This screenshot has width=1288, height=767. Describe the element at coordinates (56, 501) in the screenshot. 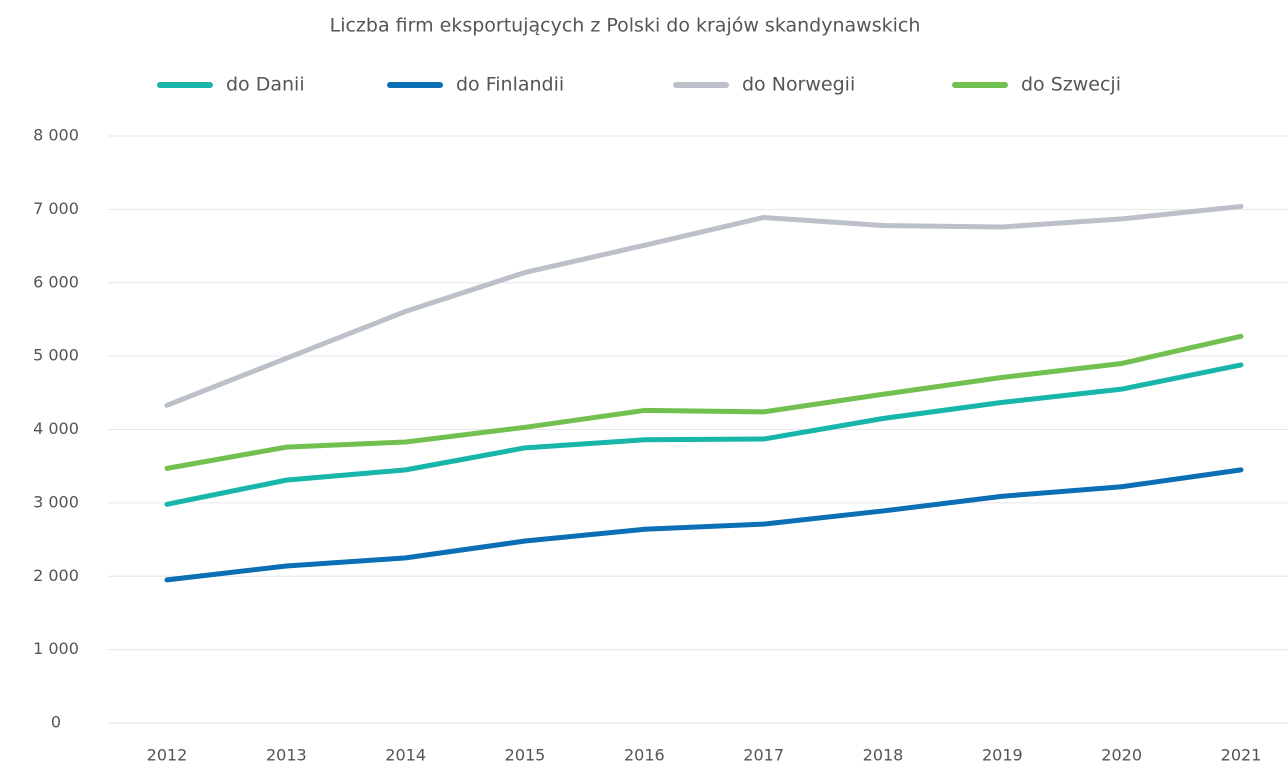

I see `y-tick-label: 3 000` at that location.